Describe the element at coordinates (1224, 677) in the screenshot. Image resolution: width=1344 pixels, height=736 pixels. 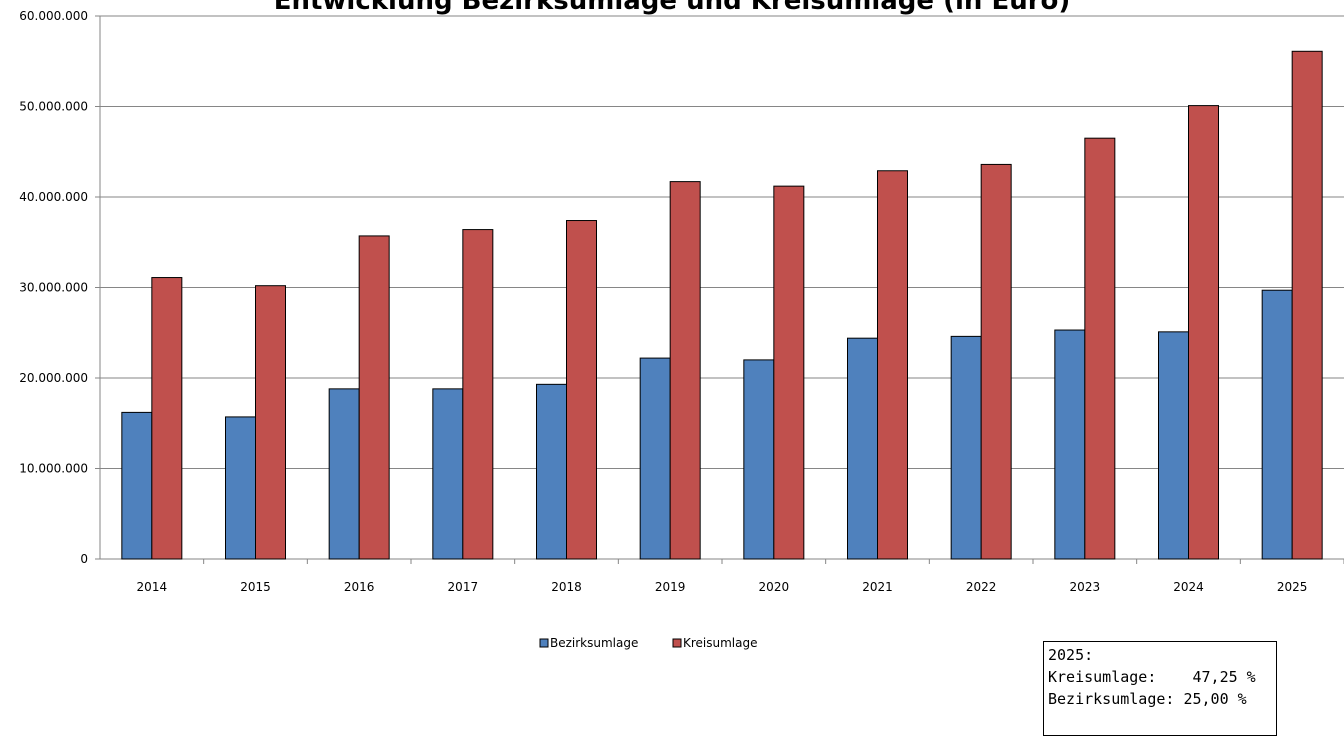
I see `info-value: 47,25 %` at that location.